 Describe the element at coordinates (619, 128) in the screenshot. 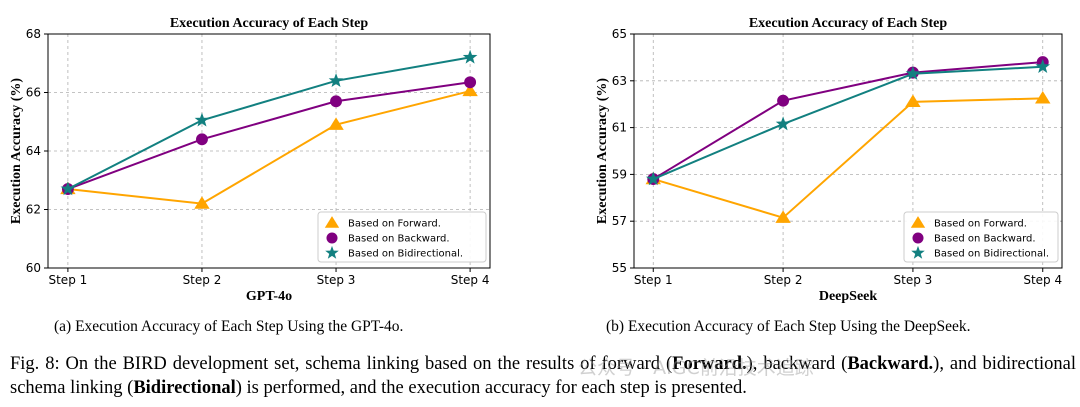

I see `y-tick-label: 61` at that location.